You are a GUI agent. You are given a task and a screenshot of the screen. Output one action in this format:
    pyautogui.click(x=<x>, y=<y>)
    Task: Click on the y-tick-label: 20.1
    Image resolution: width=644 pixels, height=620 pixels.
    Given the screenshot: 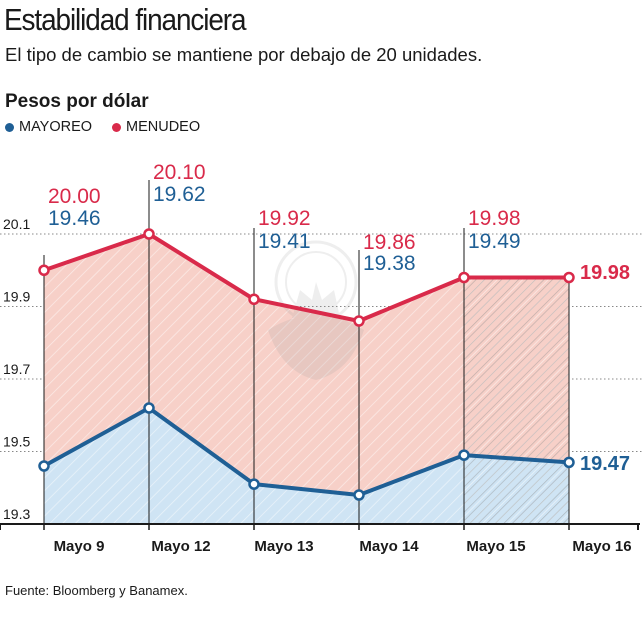 What is the action you would take?
    pyautogui.click(x=16, y=224)
    